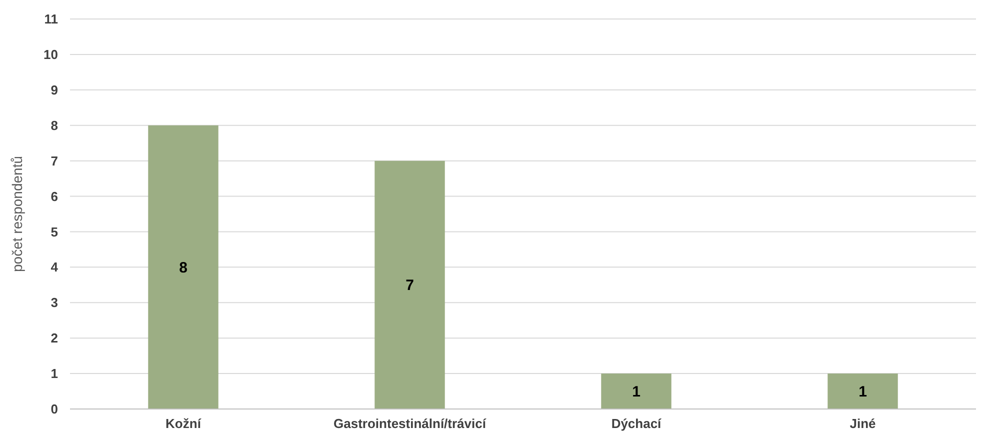 Image resolution: width=992 pixels, height=444 pixels. What do you see at coordinates (54, 374) in the screenshot?
I see `y-tick-label: 1` at bounding box center [54, 374].